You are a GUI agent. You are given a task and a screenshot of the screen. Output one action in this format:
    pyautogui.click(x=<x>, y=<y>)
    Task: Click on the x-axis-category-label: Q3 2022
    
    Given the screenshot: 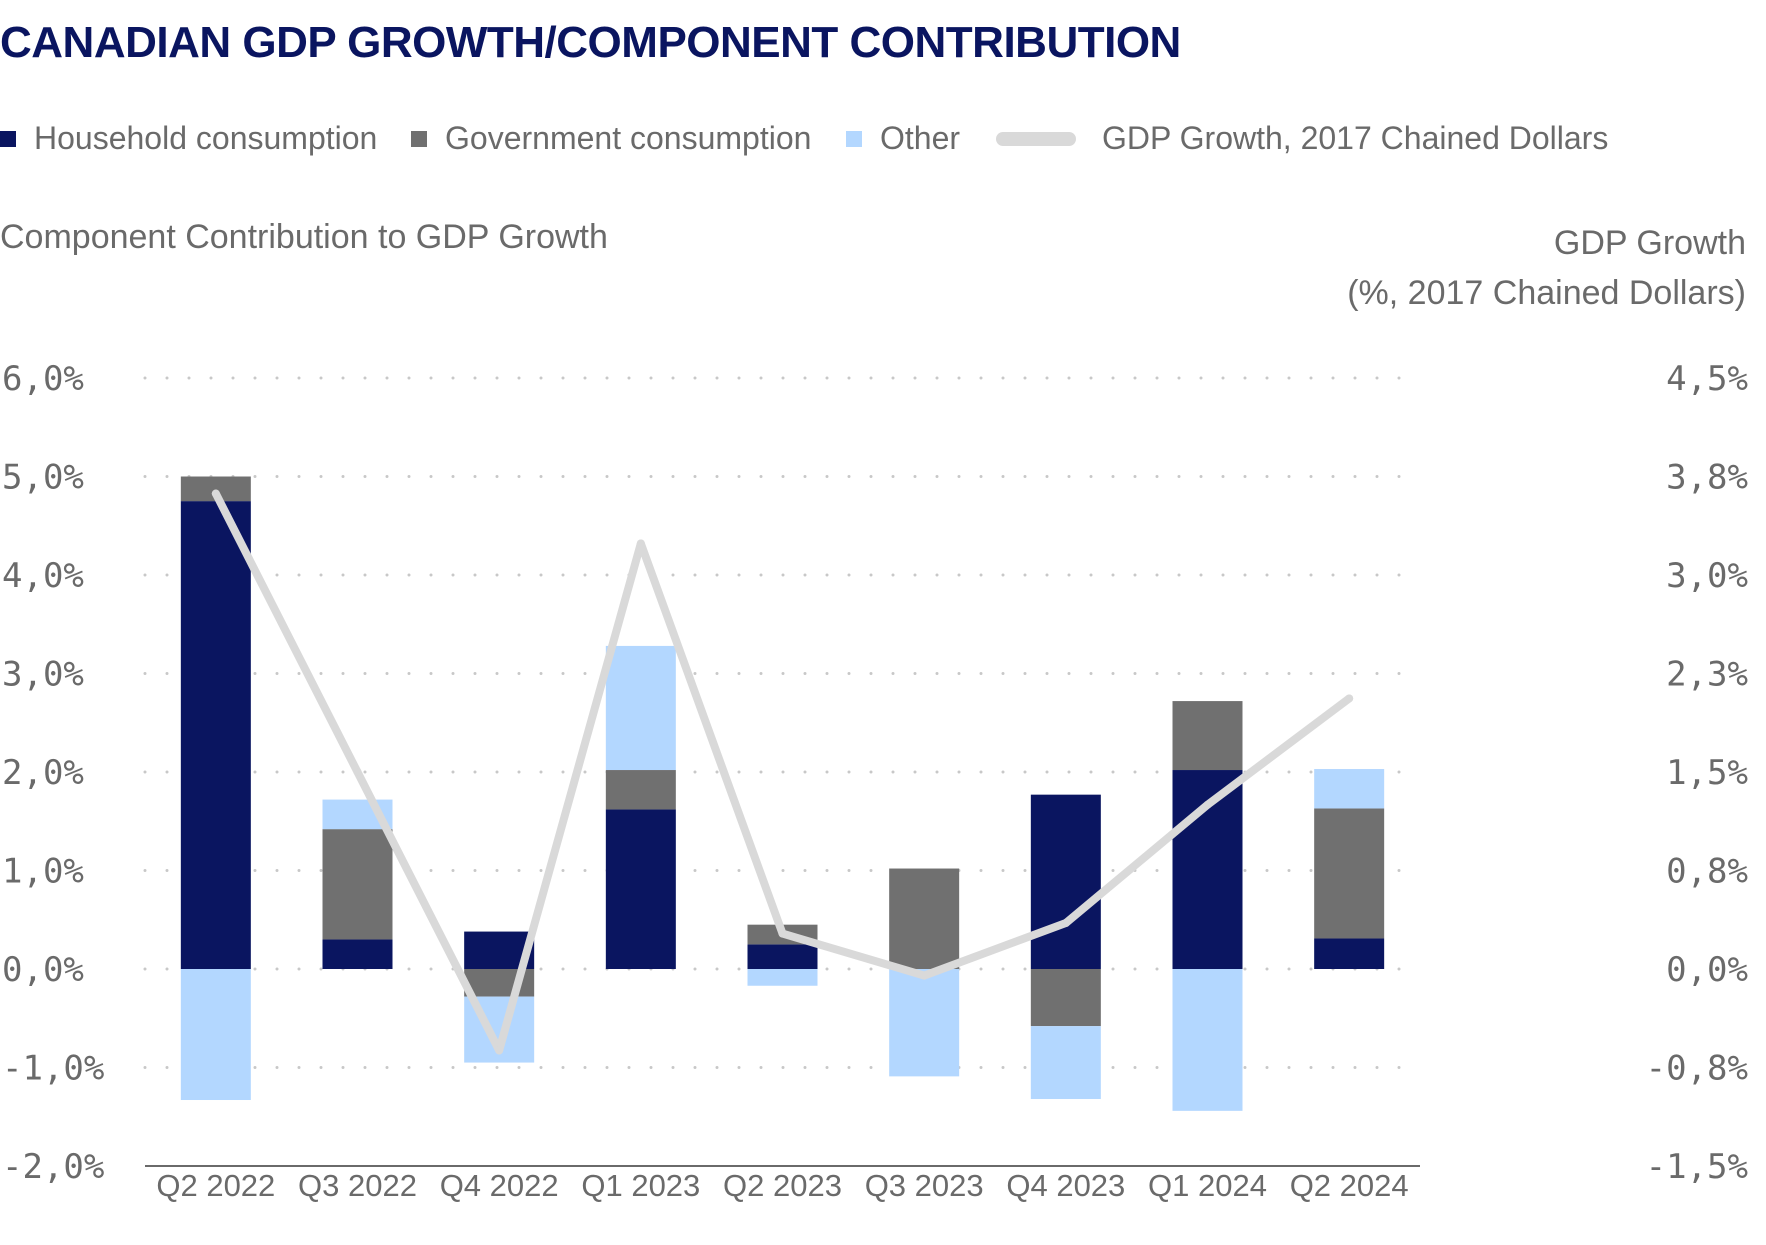 What is the action you would take?
    pyautogui.click(x=357, y=1185)
    